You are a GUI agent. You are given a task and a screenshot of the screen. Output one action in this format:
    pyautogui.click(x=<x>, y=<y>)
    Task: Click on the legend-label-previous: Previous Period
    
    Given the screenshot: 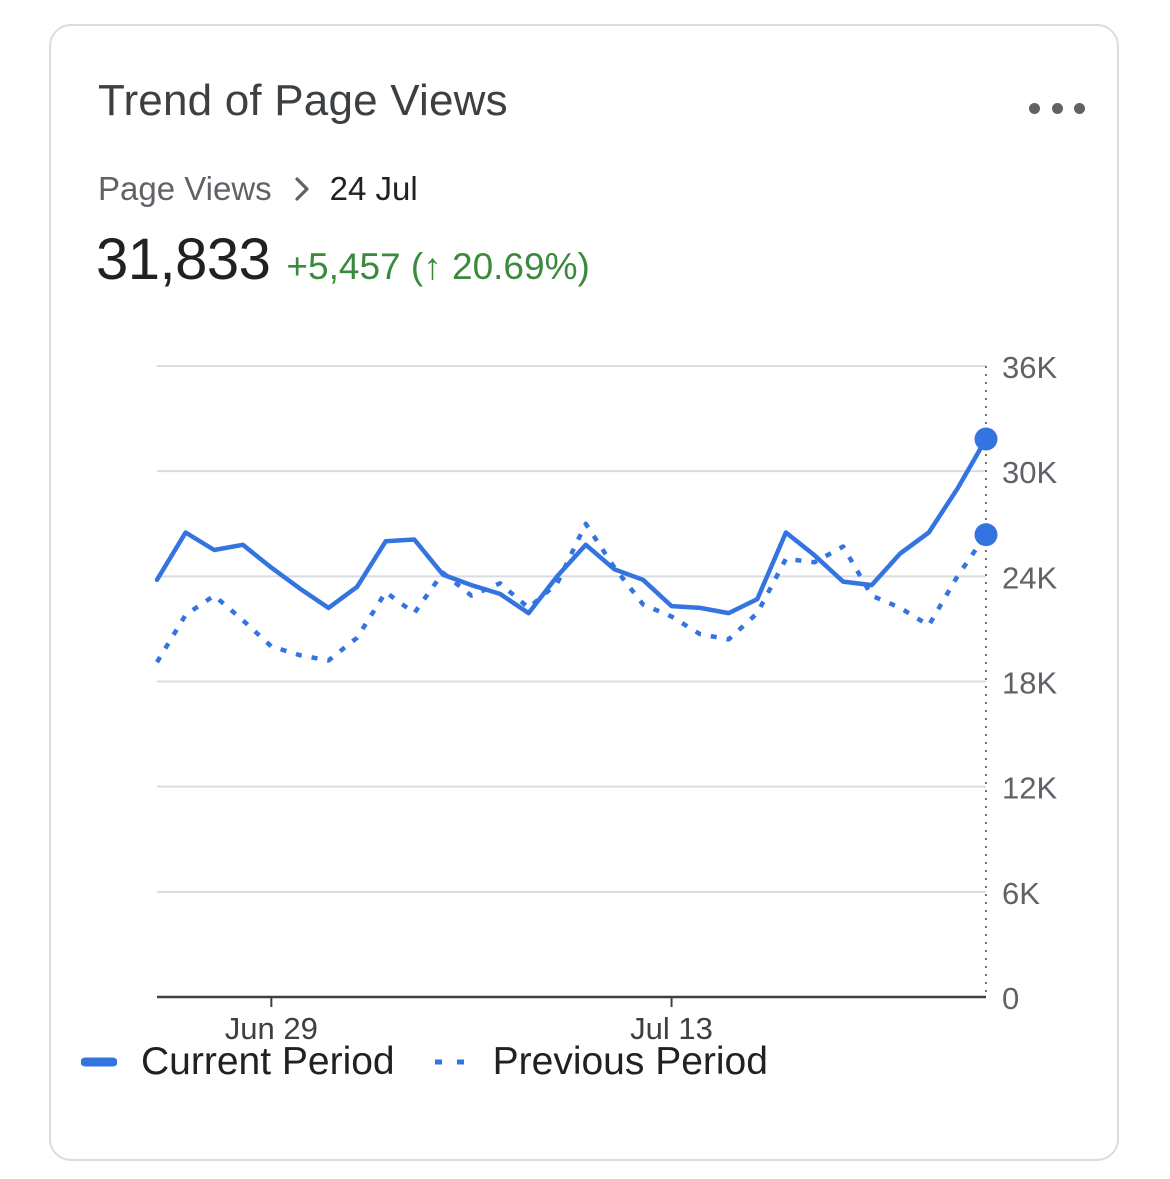 What is the action you would take?
    pyautogui.click(x=630, y=1061)
    